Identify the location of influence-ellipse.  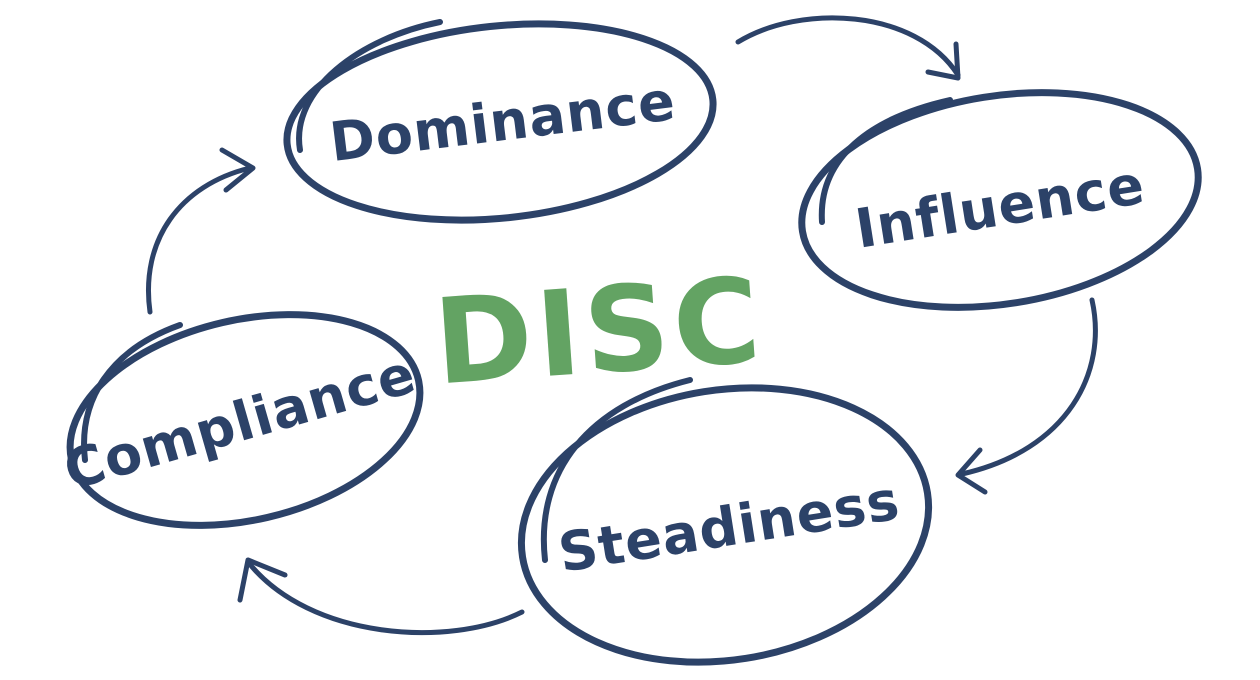
(1000, 200).